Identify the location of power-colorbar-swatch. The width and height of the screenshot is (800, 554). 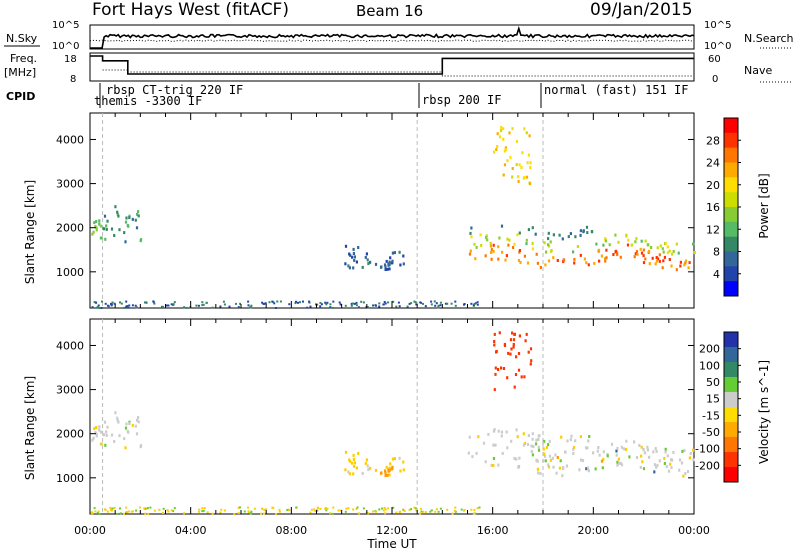
(731, 274).